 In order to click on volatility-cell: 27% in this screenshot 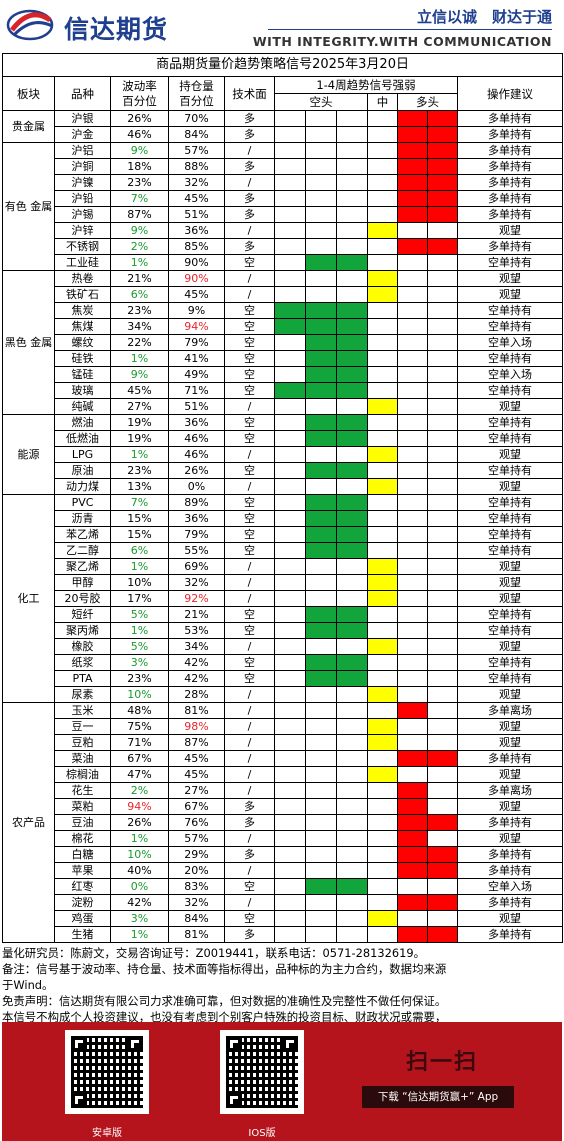, I will do `click(139, 406)`.